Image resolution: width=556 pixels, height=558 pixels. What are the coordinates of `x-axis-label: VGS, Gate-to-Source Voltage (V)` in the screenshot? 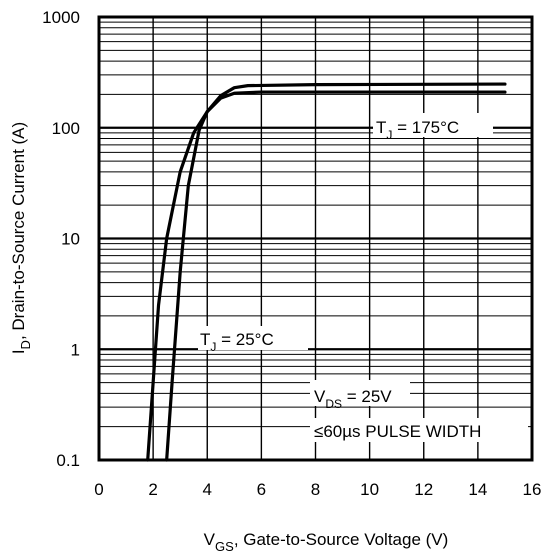 It's located at (326, 542).